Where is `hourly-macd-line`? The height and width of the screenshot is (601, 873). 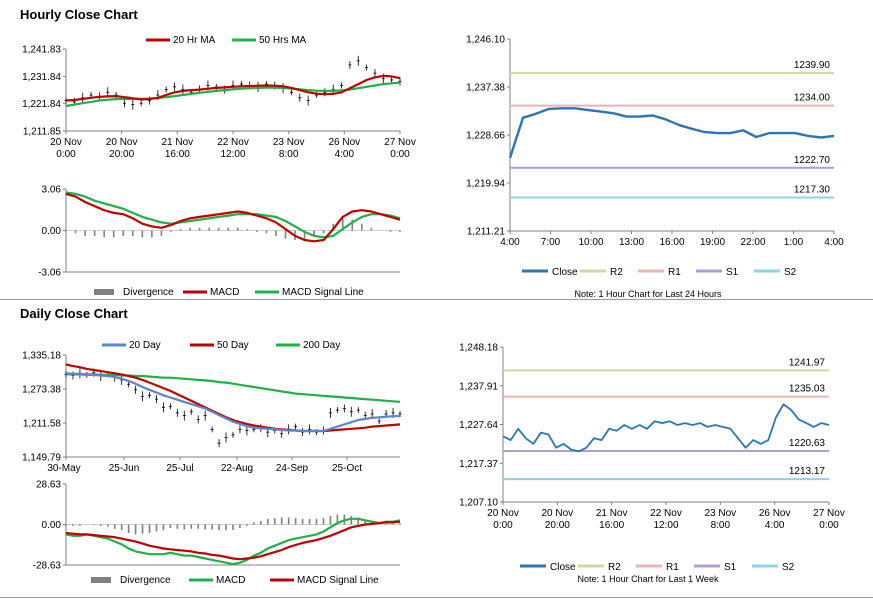 hourly-macd-line is located at coordinates (233, 217).